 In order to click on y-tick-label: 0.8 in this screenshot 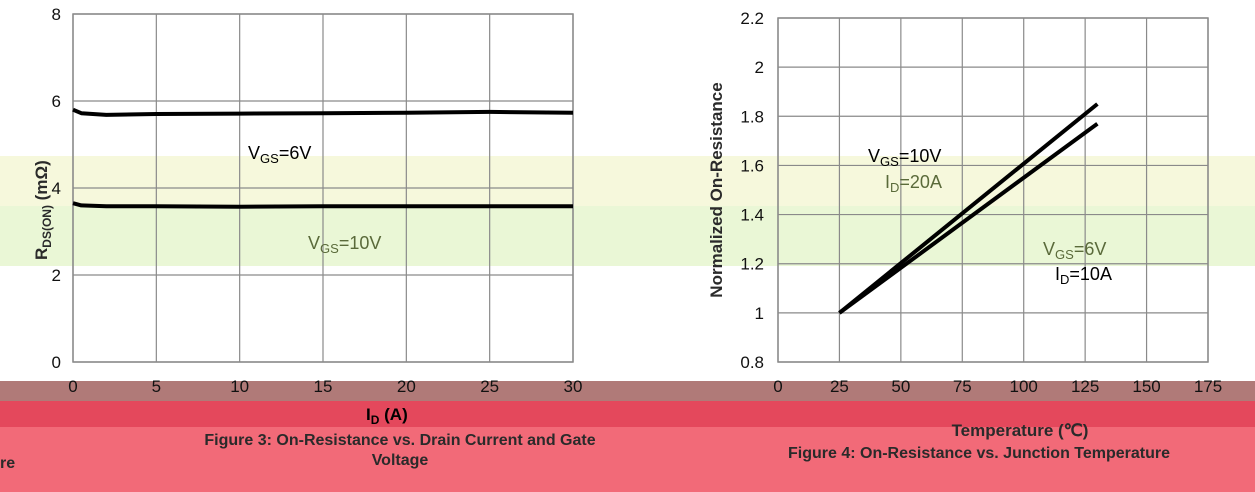, I will do `click(752, 362)`.